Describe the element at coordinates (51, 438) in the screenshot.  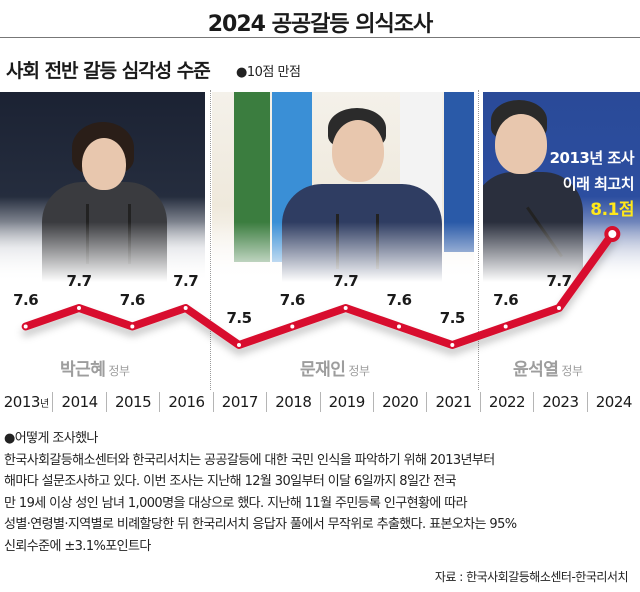
I see `methodology-heading: ●어떻게 조사했나` at that location.